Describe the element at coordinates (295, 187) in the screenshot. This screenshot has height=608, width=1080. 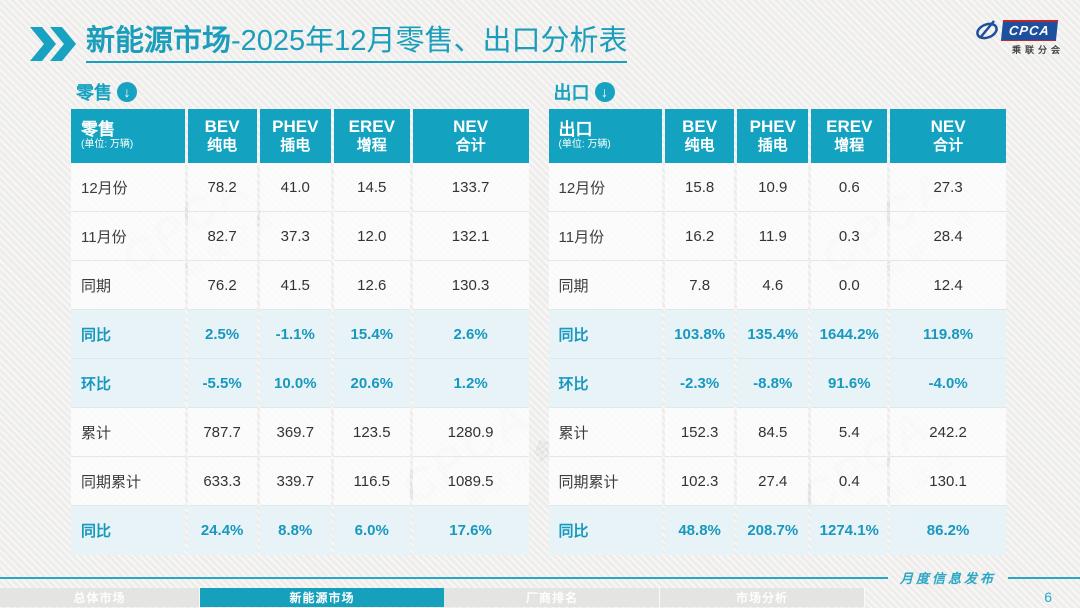
I see `cell-value: 41.0` at that location.